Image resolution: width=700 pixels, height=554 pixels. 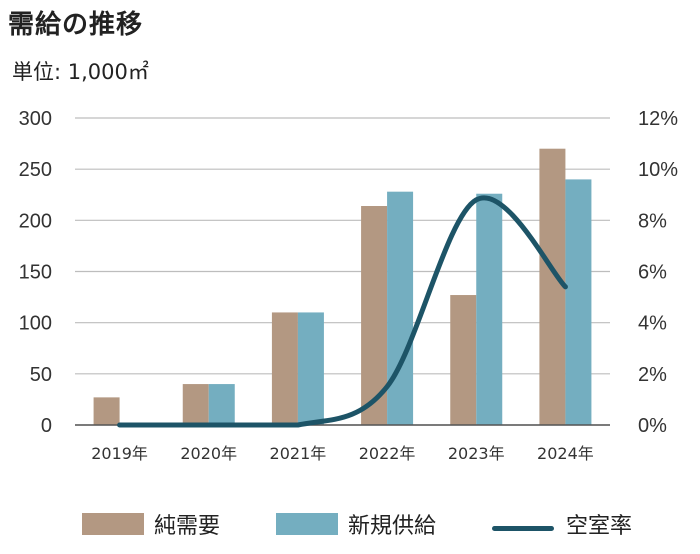 What do you see at coordinates (35, 221) in the screenshot?
I see `y-tick-label: 200` at bounding box center [35, 221].